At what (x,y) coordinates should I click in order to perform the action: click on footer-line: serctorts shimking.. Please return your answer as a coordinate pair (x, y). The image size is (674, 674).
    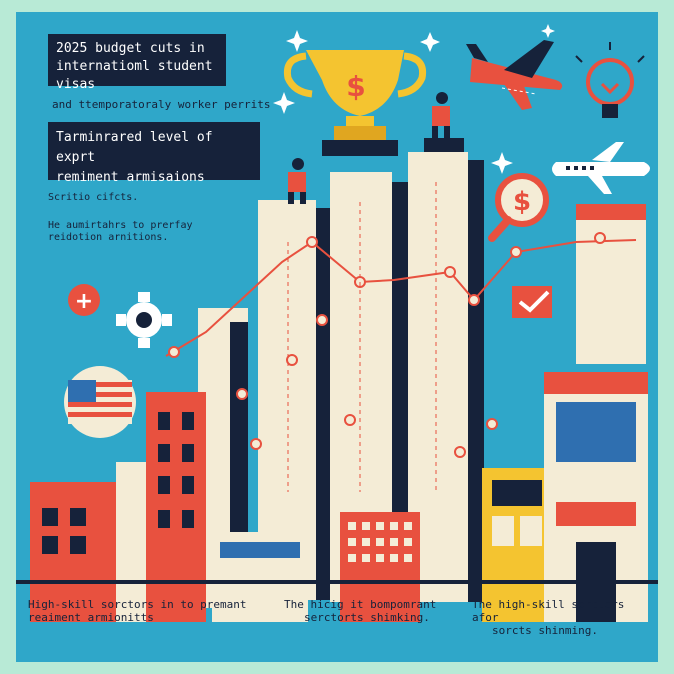
    Looking at the image, I should click on (367, 617).